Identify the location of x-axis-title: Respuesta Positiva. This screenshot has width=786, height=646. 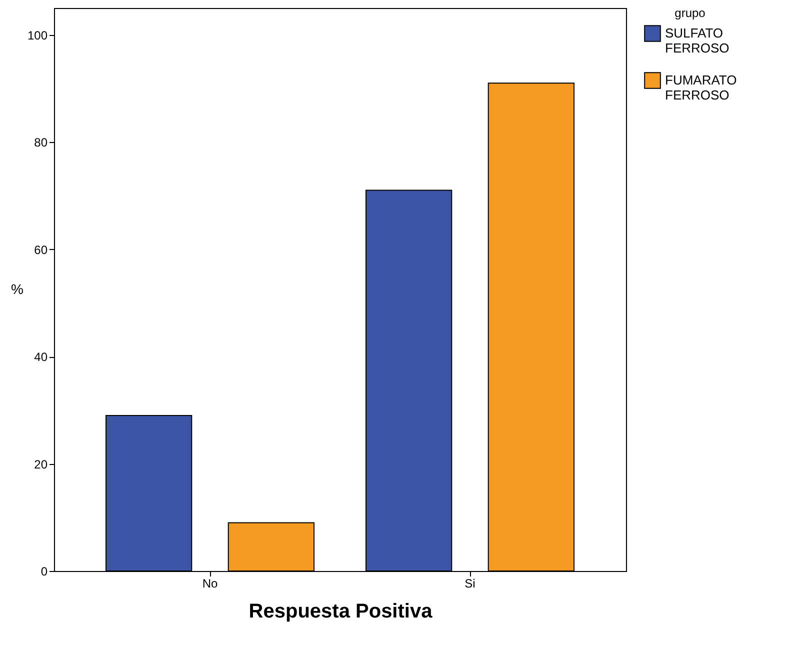
(341, 611).